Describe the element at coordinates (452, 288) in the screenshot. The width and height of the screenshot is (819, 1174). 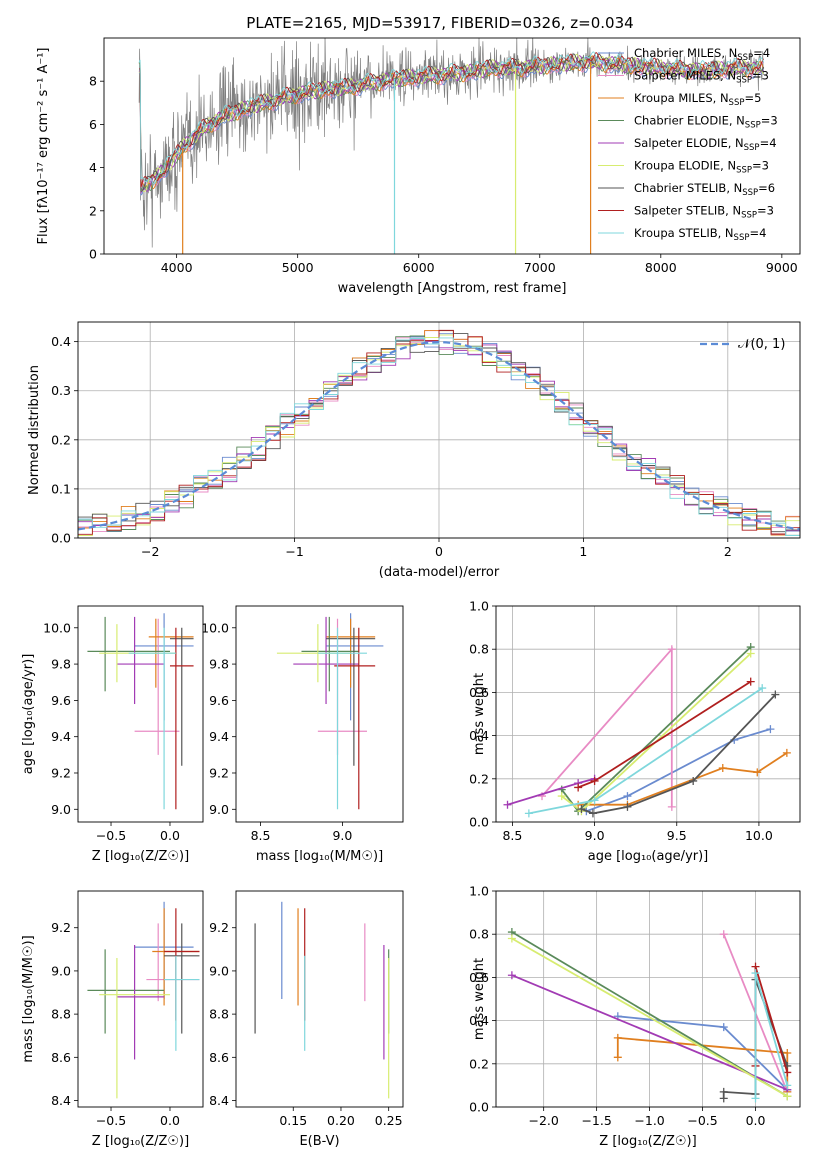
I see `x-axis-label: wavelength [Angstrom, rest frame]` at that location.